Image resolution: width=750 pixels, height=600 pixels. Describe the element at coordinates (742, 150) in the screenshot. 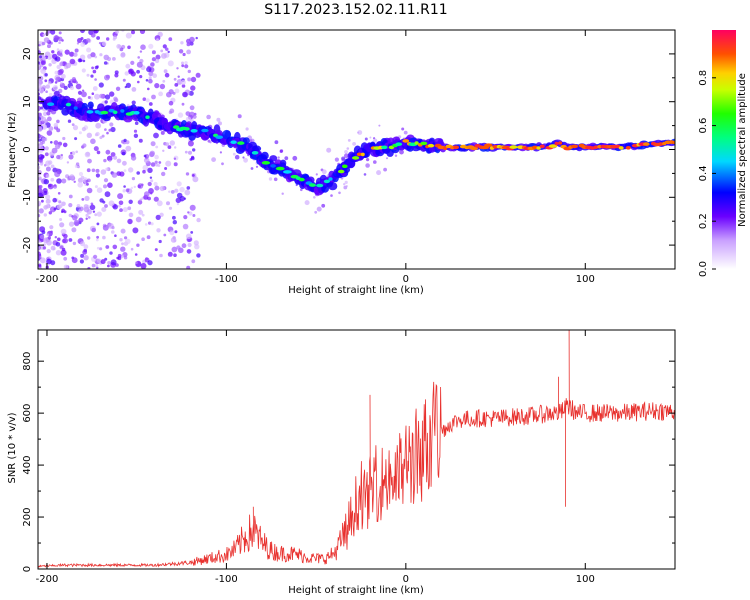

I see `colorbar-label: Normalized spectral amplitude` at that location.